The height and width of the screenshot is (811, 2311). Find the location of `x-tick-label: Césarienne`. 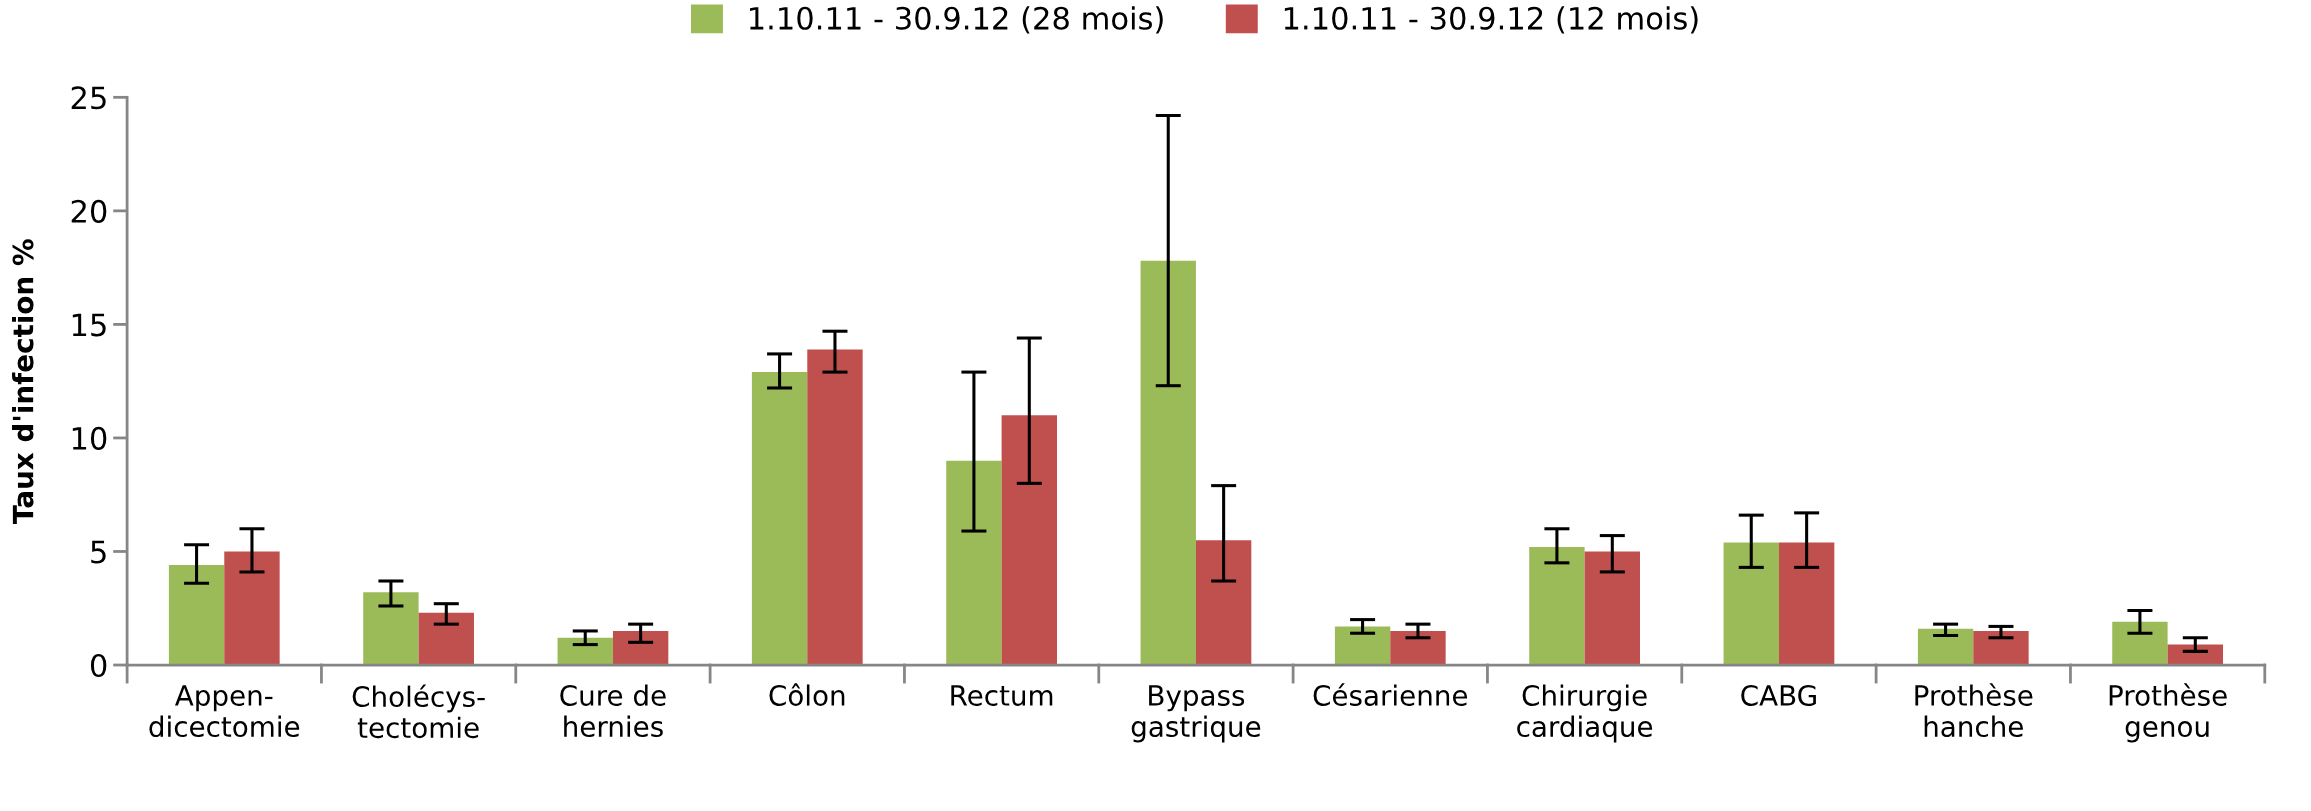

x-tick-label: Césarienne is located at coordinates (1390, 694).